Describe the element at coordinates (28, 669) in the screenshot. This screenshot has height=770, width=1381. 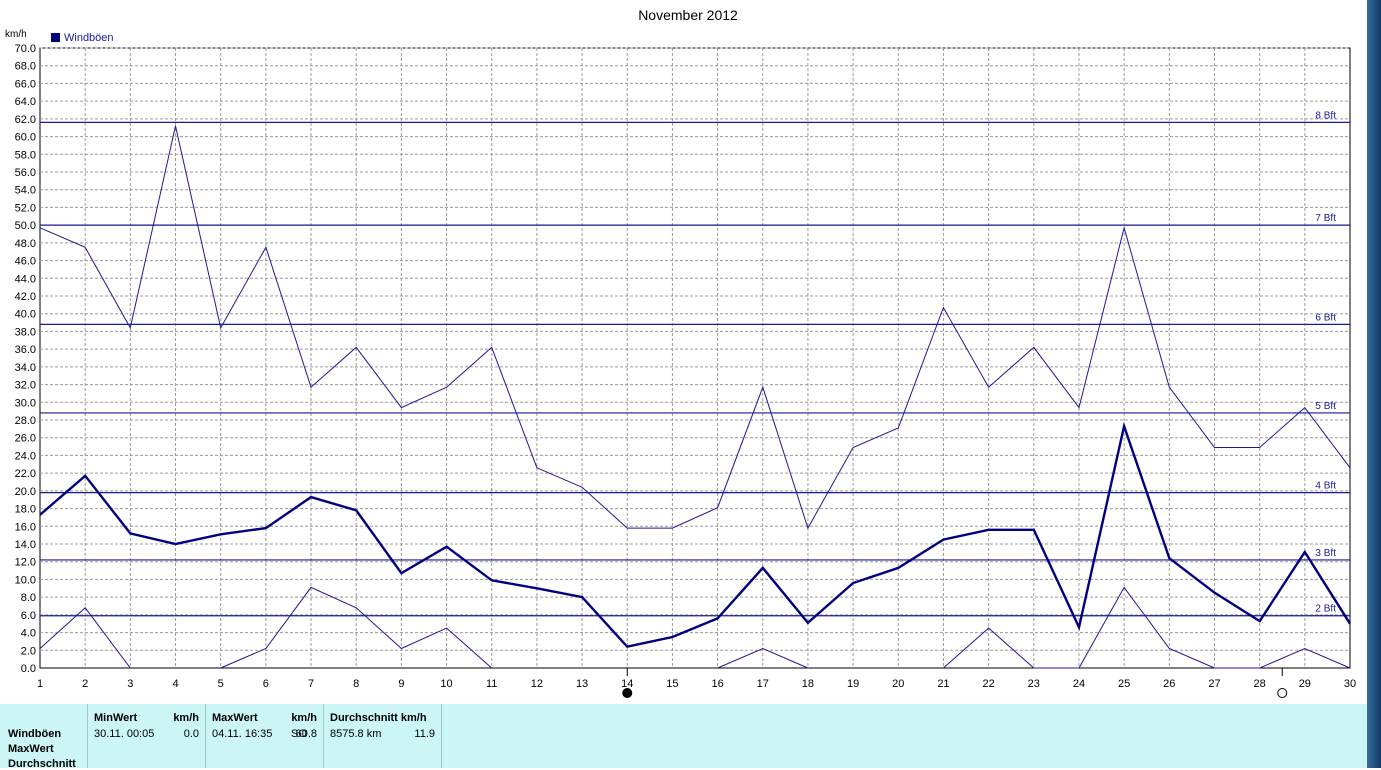
I see `y-tick-label: 0.0` at that location.